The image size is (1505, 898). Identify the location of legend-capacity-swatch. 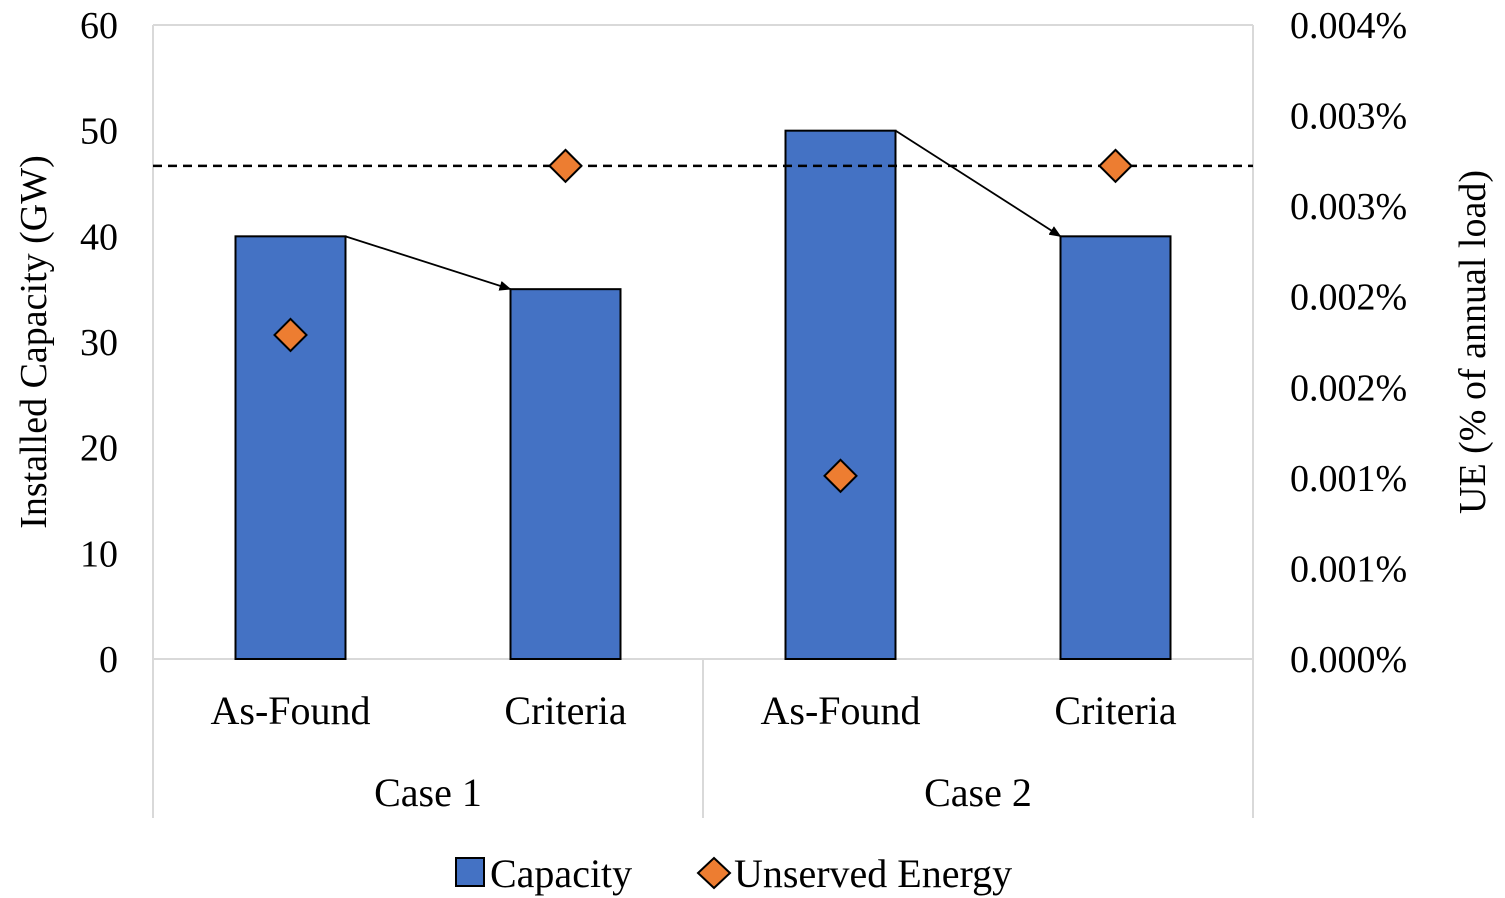
(470, 872).